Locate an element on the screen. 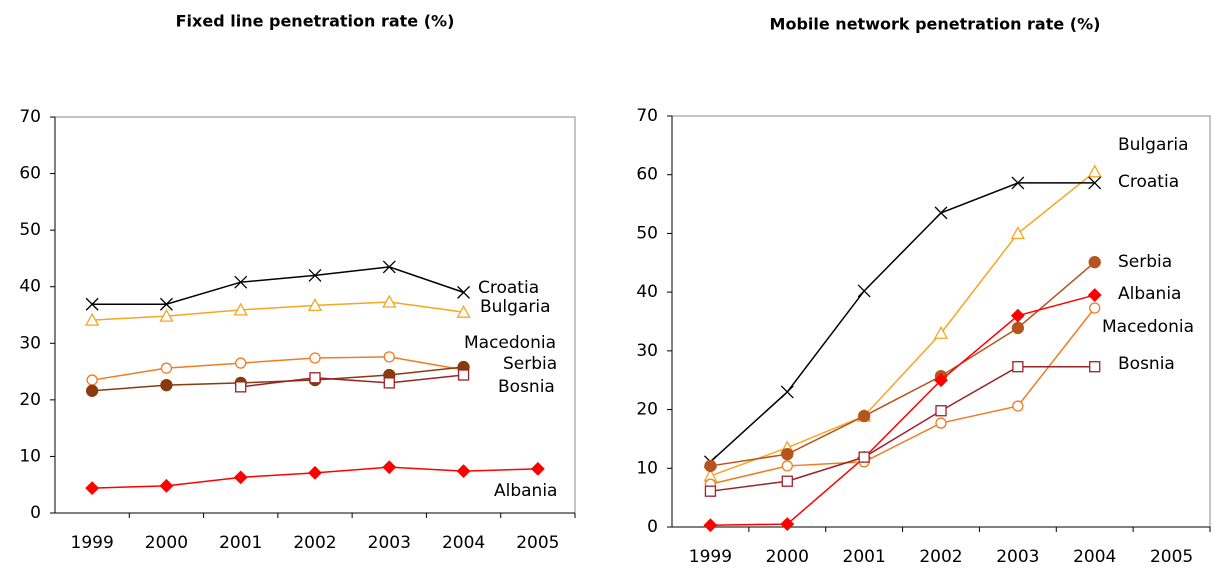 The width and height of the screenshot is (1214, 580). y-tick-label: 50 is located at coordinates (30, 230).